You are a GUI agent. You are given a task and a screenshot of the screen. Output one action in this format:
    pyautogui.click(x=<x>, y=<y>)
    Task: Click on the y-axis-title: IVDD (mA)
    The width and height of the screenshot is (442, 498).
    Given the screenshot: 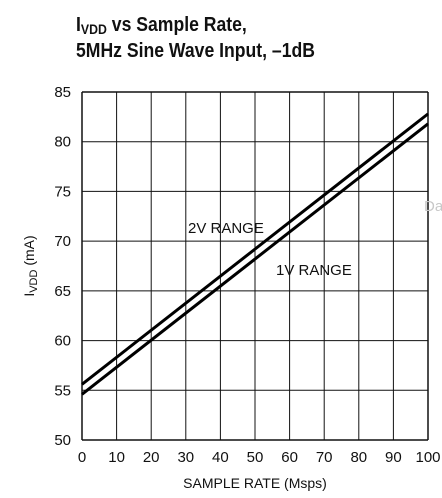 What is the action you would take?
    pyautogui.click(x=30, y=265)
    